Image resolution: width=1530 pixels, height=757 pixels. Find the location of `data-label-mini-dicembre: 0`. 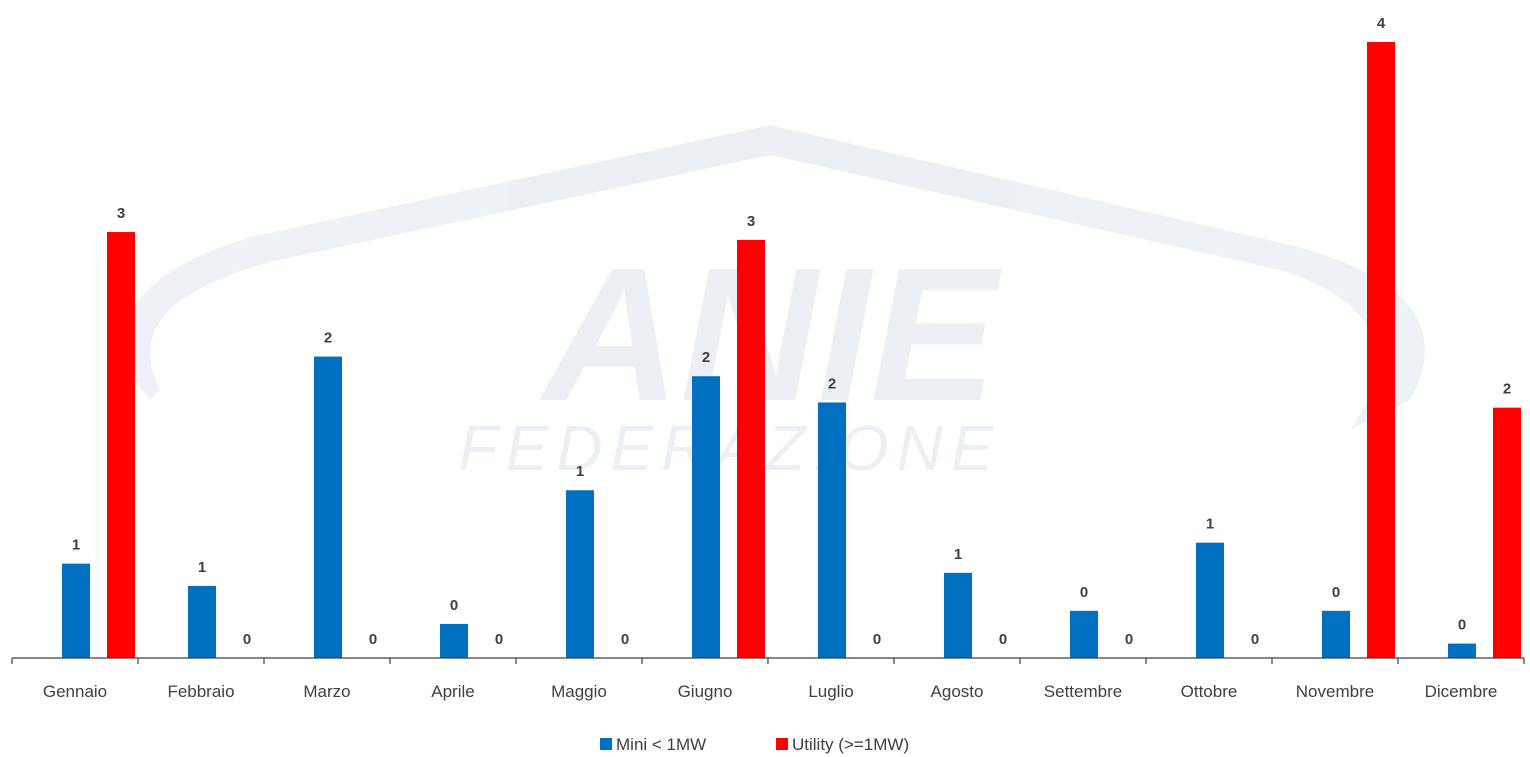

data-label-mini-dicembre: 0 is located at coordinates (1462, 625).